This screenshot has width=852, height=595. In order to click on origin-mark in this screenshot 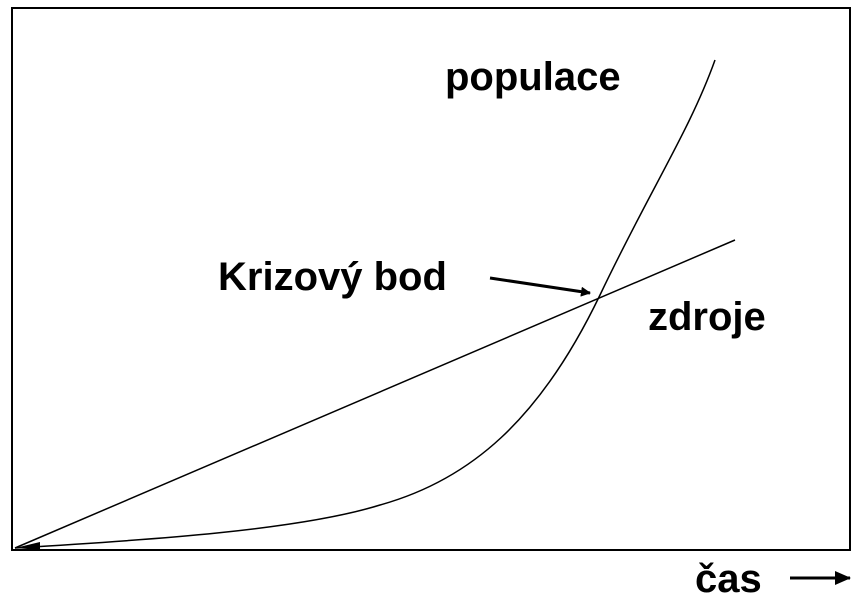, I will do `click(27, 546)`.